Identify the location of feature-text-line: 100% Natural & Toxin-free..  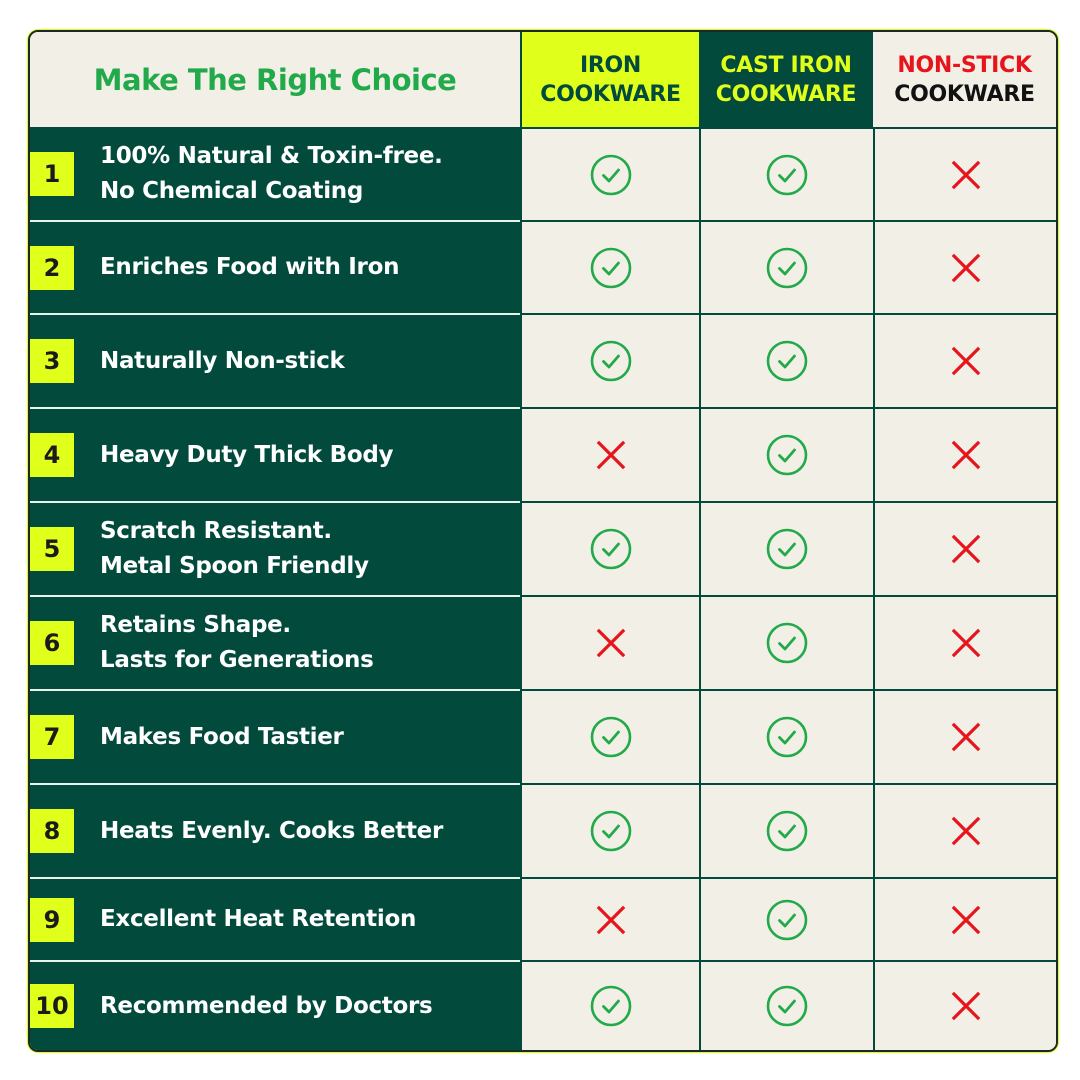
(271, 155).